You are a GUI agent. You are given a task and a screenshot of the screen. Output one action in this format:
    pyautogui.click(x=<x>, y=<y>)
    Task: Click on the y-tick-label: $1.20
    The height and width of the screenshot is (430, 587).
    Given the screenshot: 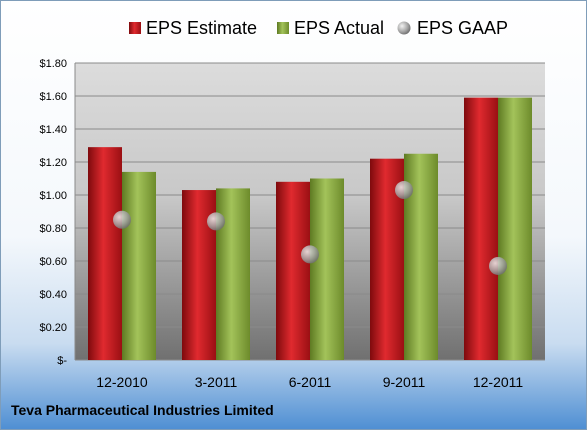 What is the action you would take?
    pyautogui.click(x=53, y=163)
    